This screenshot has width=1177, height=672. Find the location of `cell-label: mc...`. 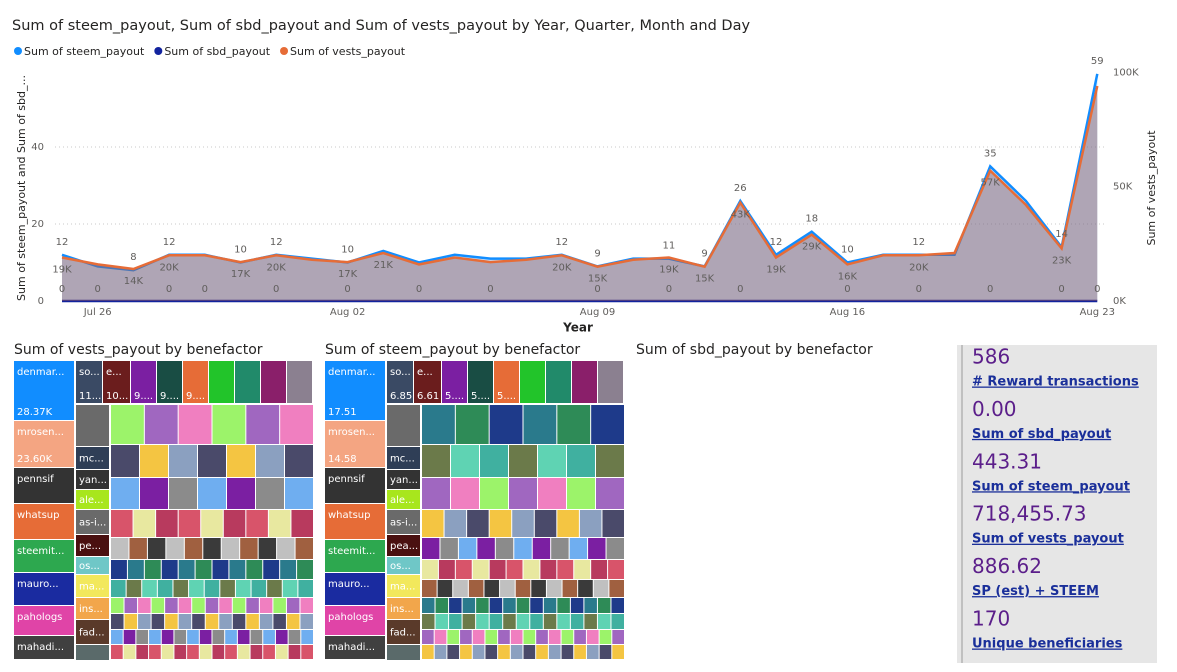

cell-label: mc... is located at coordinates (402, 459).